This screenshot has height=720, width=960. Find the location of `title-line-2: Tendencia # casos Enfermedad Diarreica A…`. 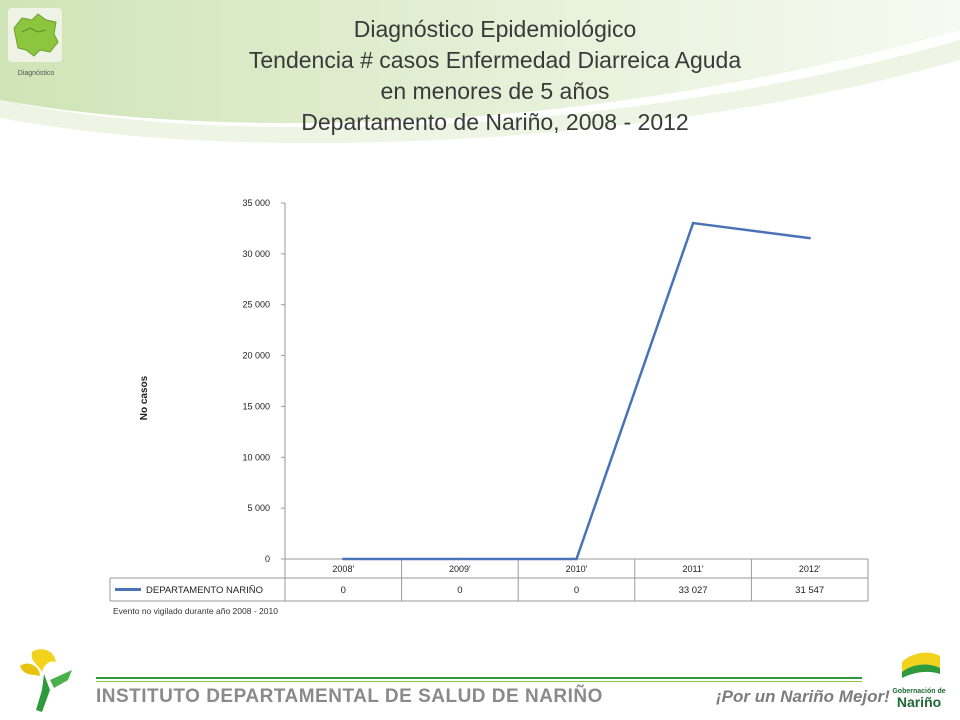

title-line-2: Tendencia # casos Enfermedad Diarreica A… is located at coordinates (495, 60).